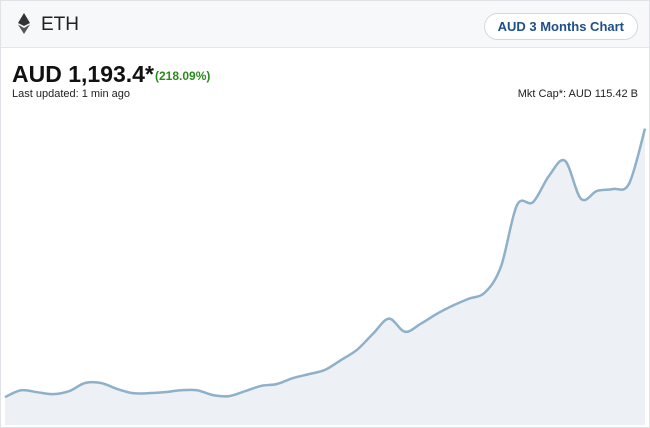  Describe the element at coordinates (60, 24) in the screenshot. I see `symbol: ETH` at that location.